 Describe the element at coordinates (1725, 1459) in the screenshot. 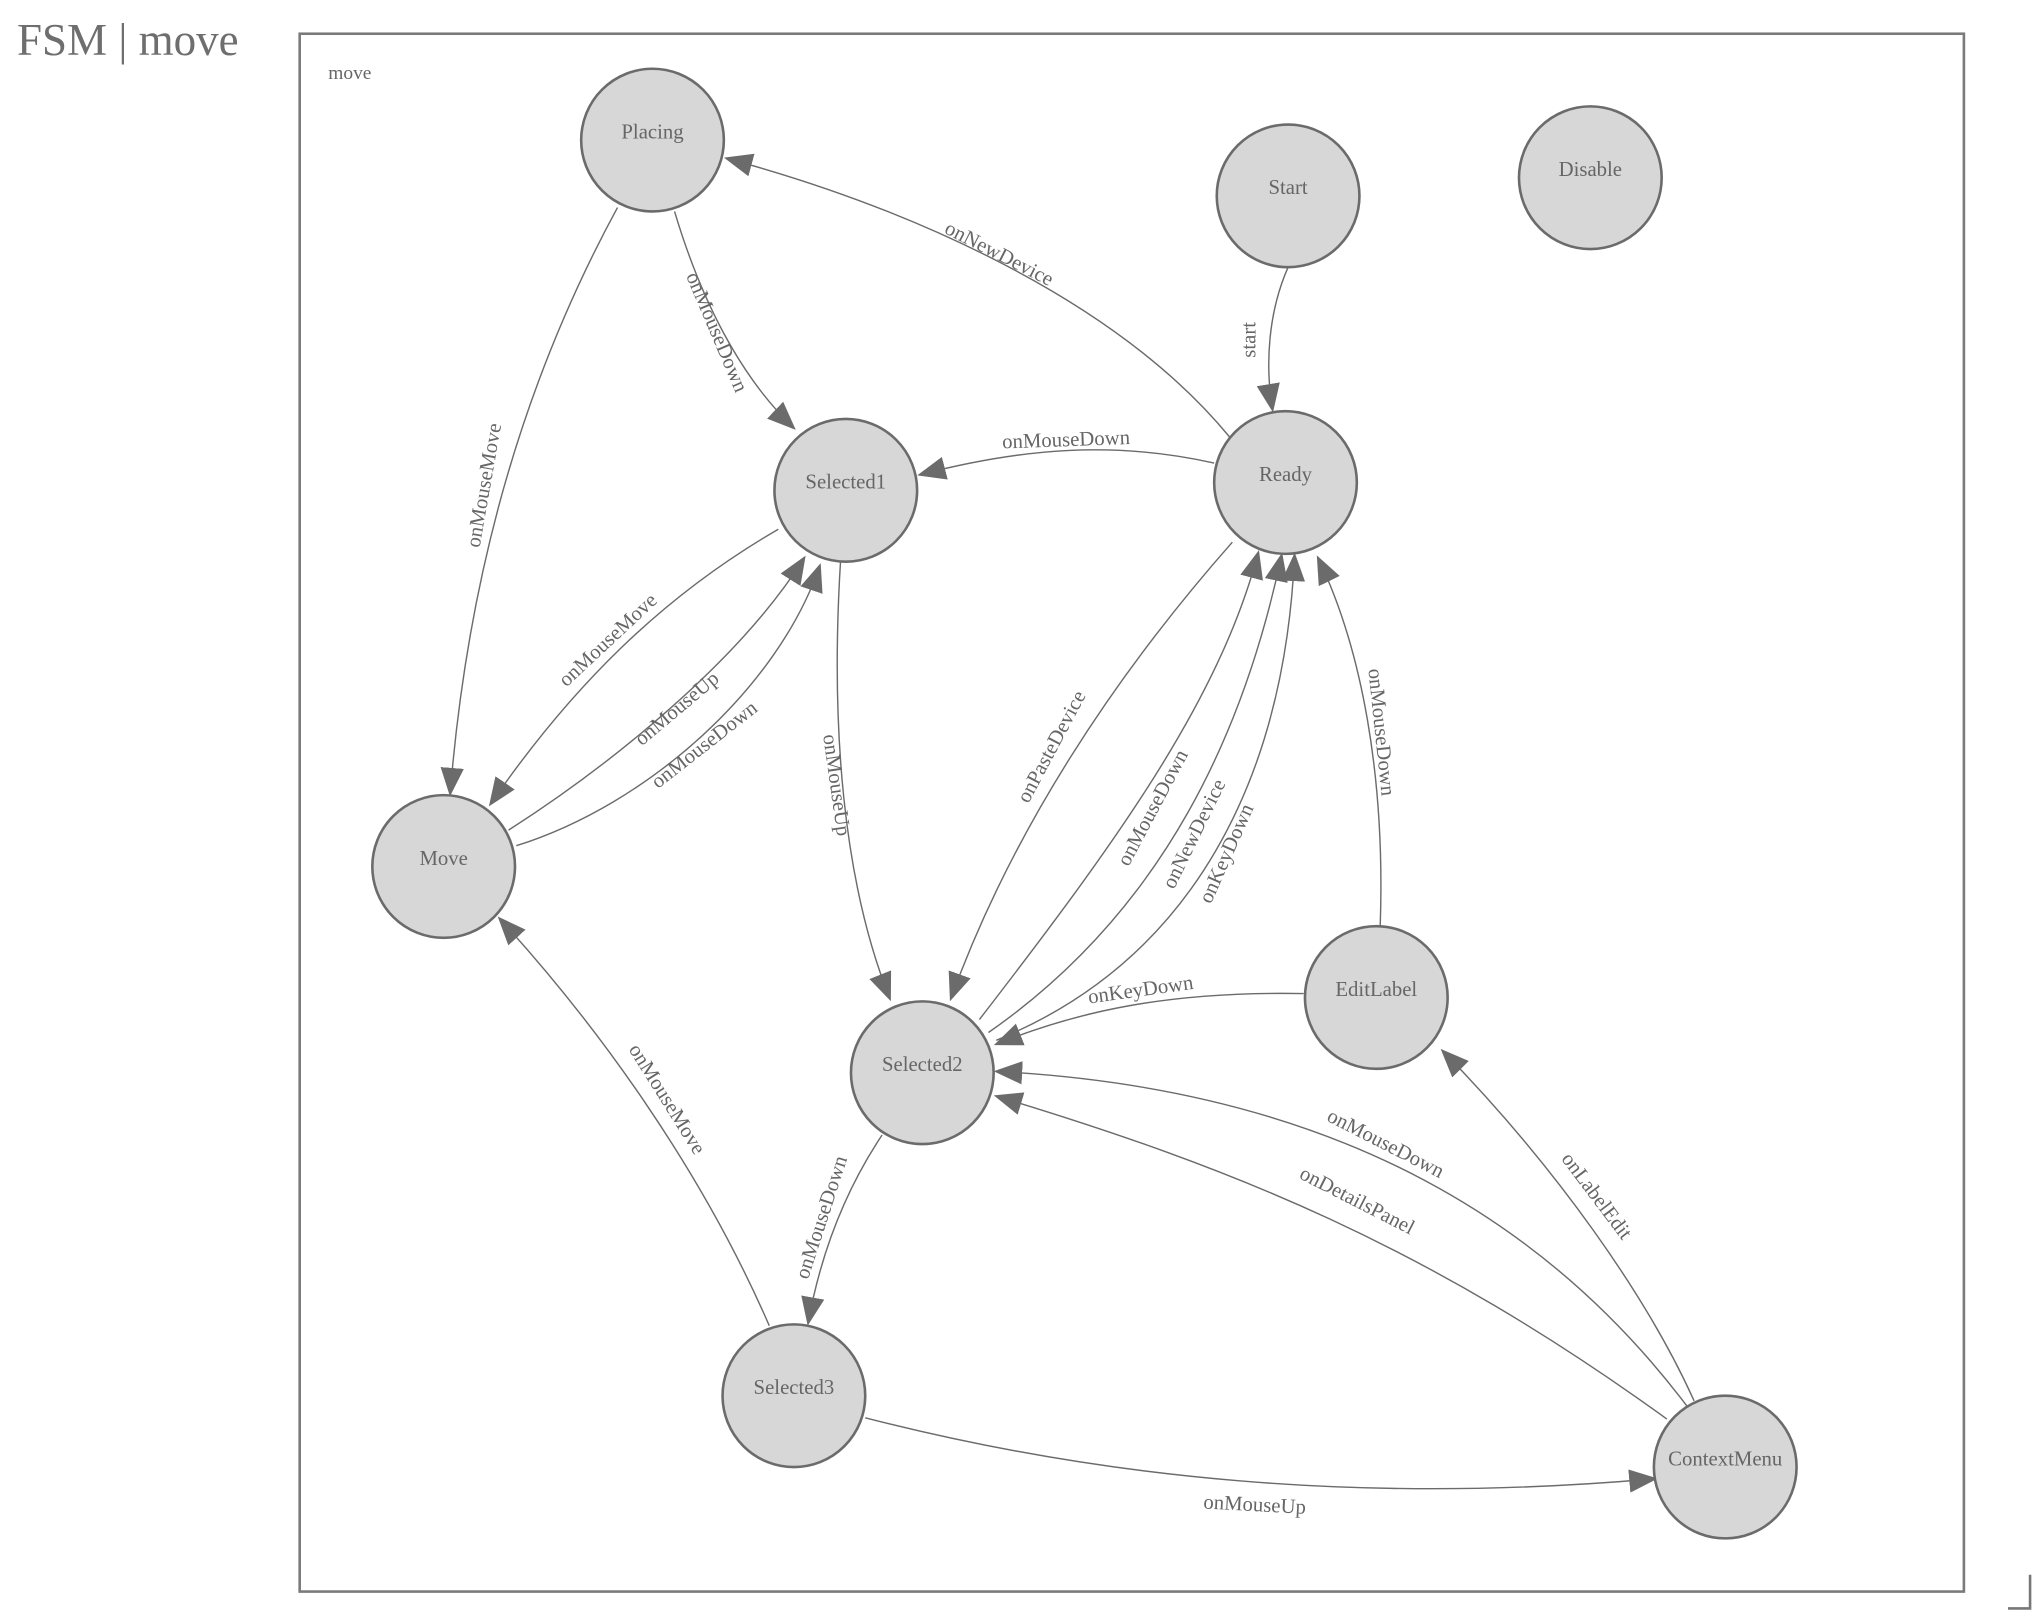

I see `state-label: ContextMenu` at that location.